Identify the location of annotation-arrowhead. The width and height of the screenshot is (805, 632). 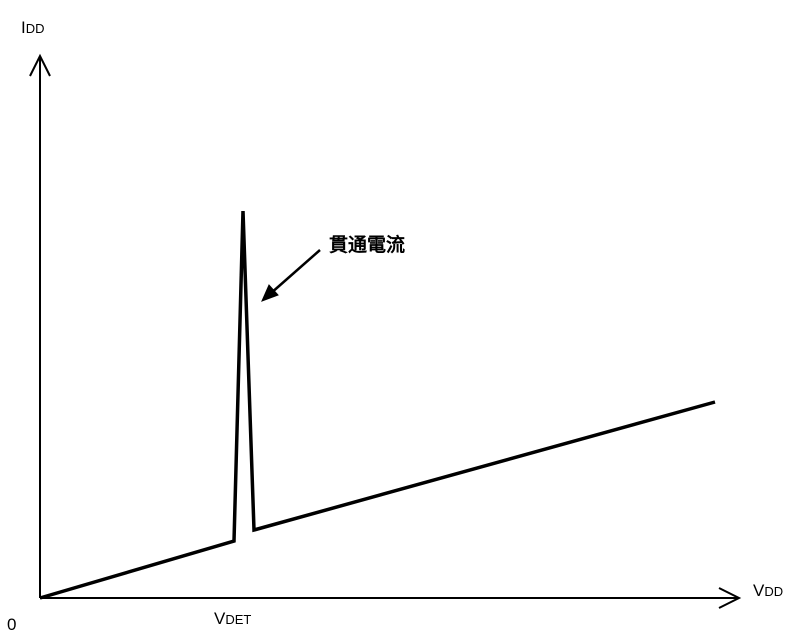
(270, 293).